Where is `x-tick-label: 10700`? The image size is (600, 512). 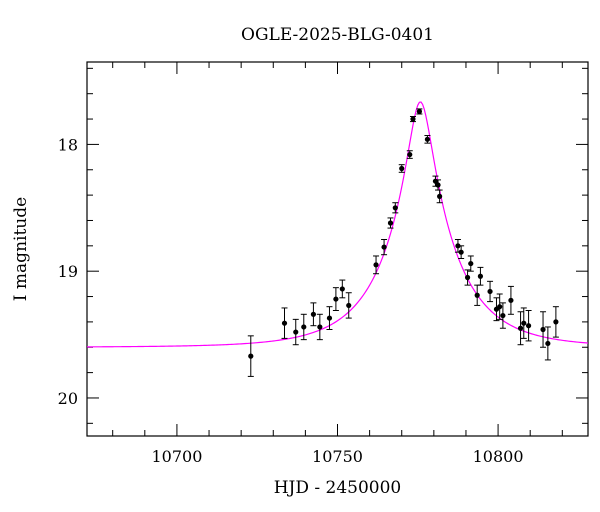 x-tick-label: 10700 is located at coordinates (176, 456).